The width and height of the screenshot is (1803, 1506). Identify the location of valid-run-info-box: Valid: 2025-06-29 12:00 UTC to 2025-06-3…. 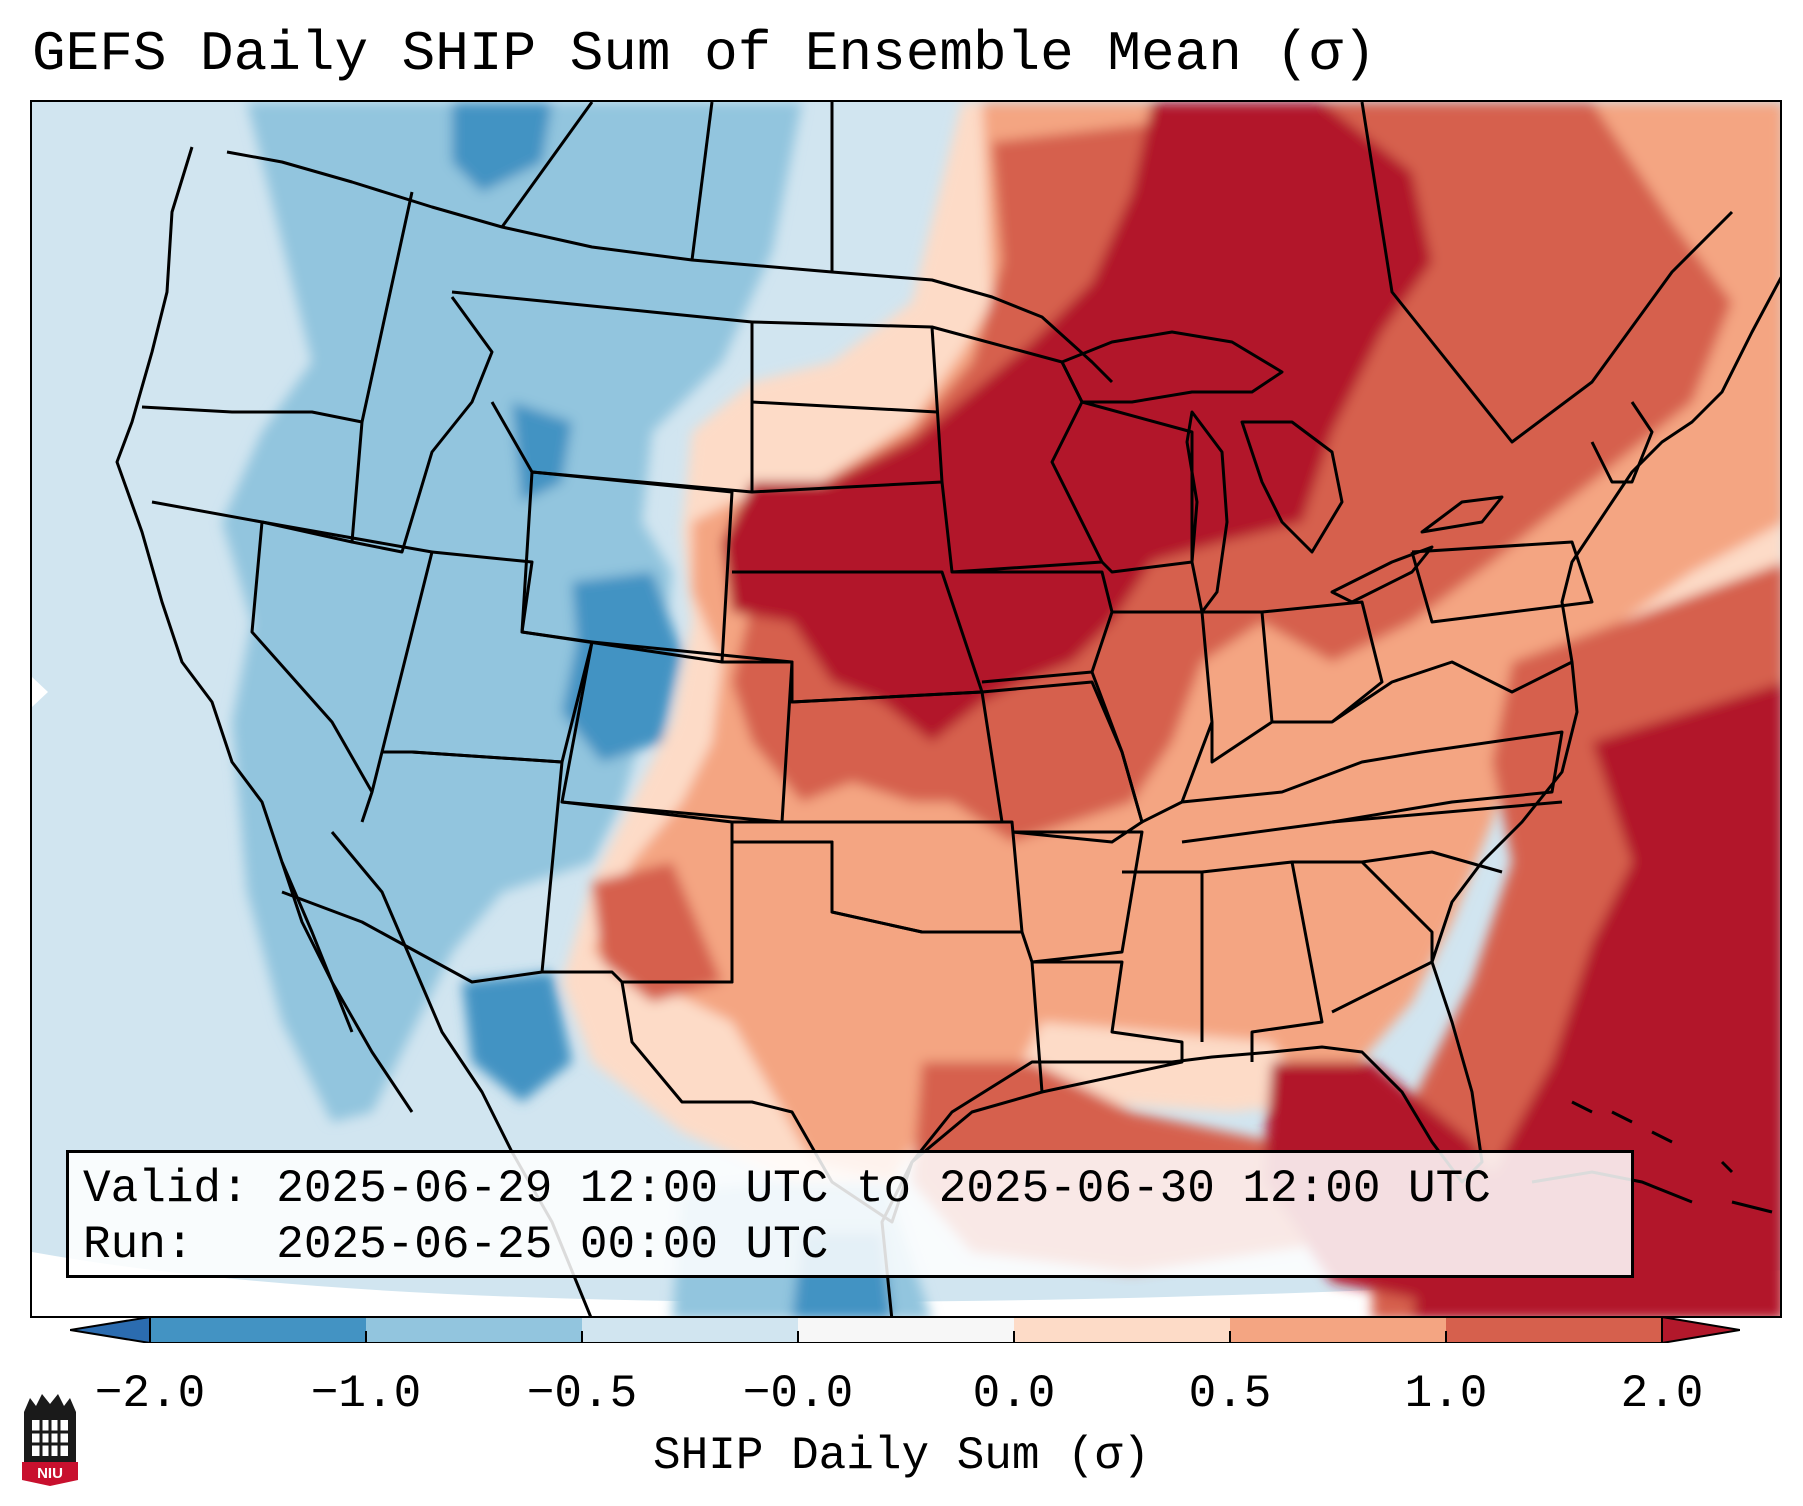
(850, 1214).